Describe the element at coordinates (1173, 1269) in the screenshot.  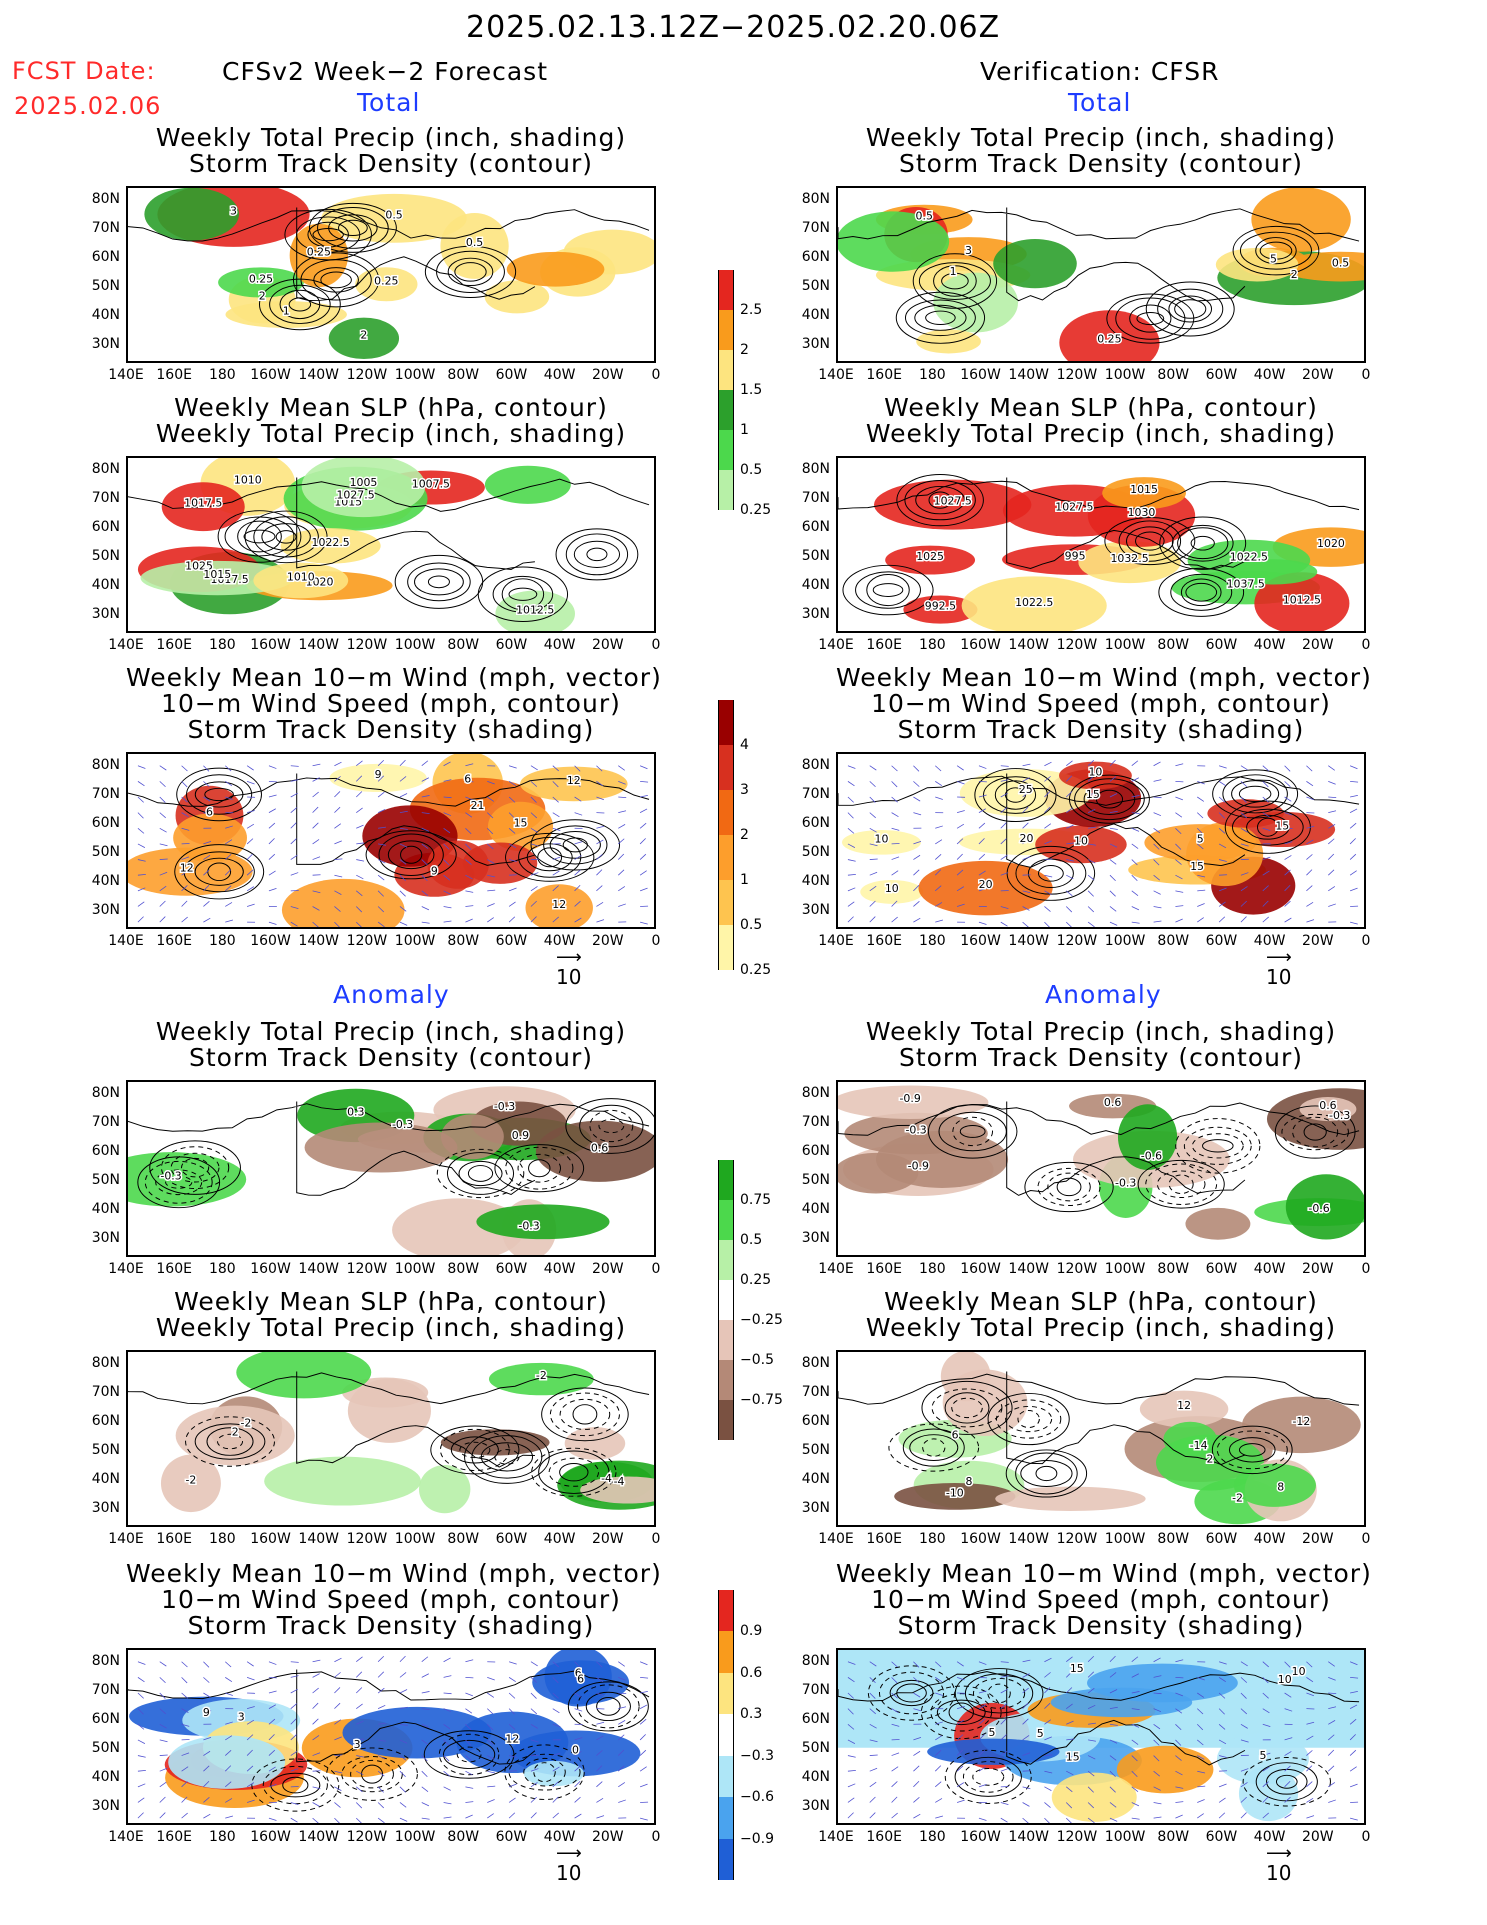
I see `verification-ps-anom-lon-label: 80W` at that location.